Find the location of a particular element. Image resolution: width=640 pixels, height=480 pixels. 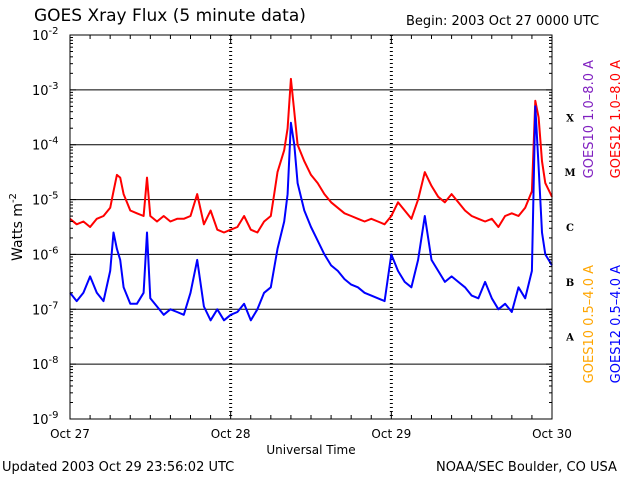

y-tick-label: 10⁻⁹ is located at coordinates (45, 419).